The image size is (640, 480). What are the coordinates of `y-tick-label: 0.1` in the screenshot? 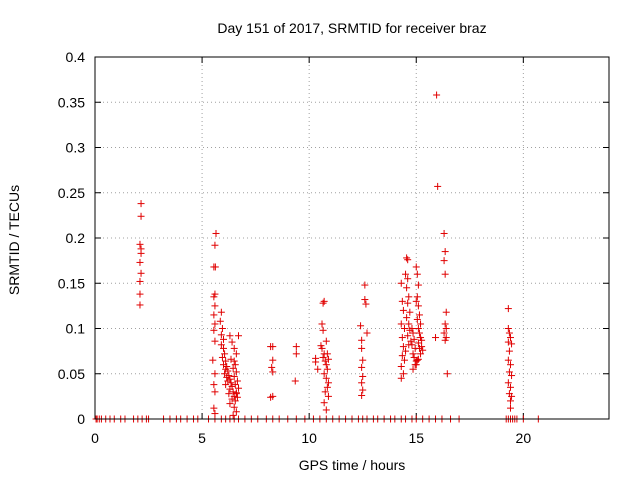 It's located at (76, 329).